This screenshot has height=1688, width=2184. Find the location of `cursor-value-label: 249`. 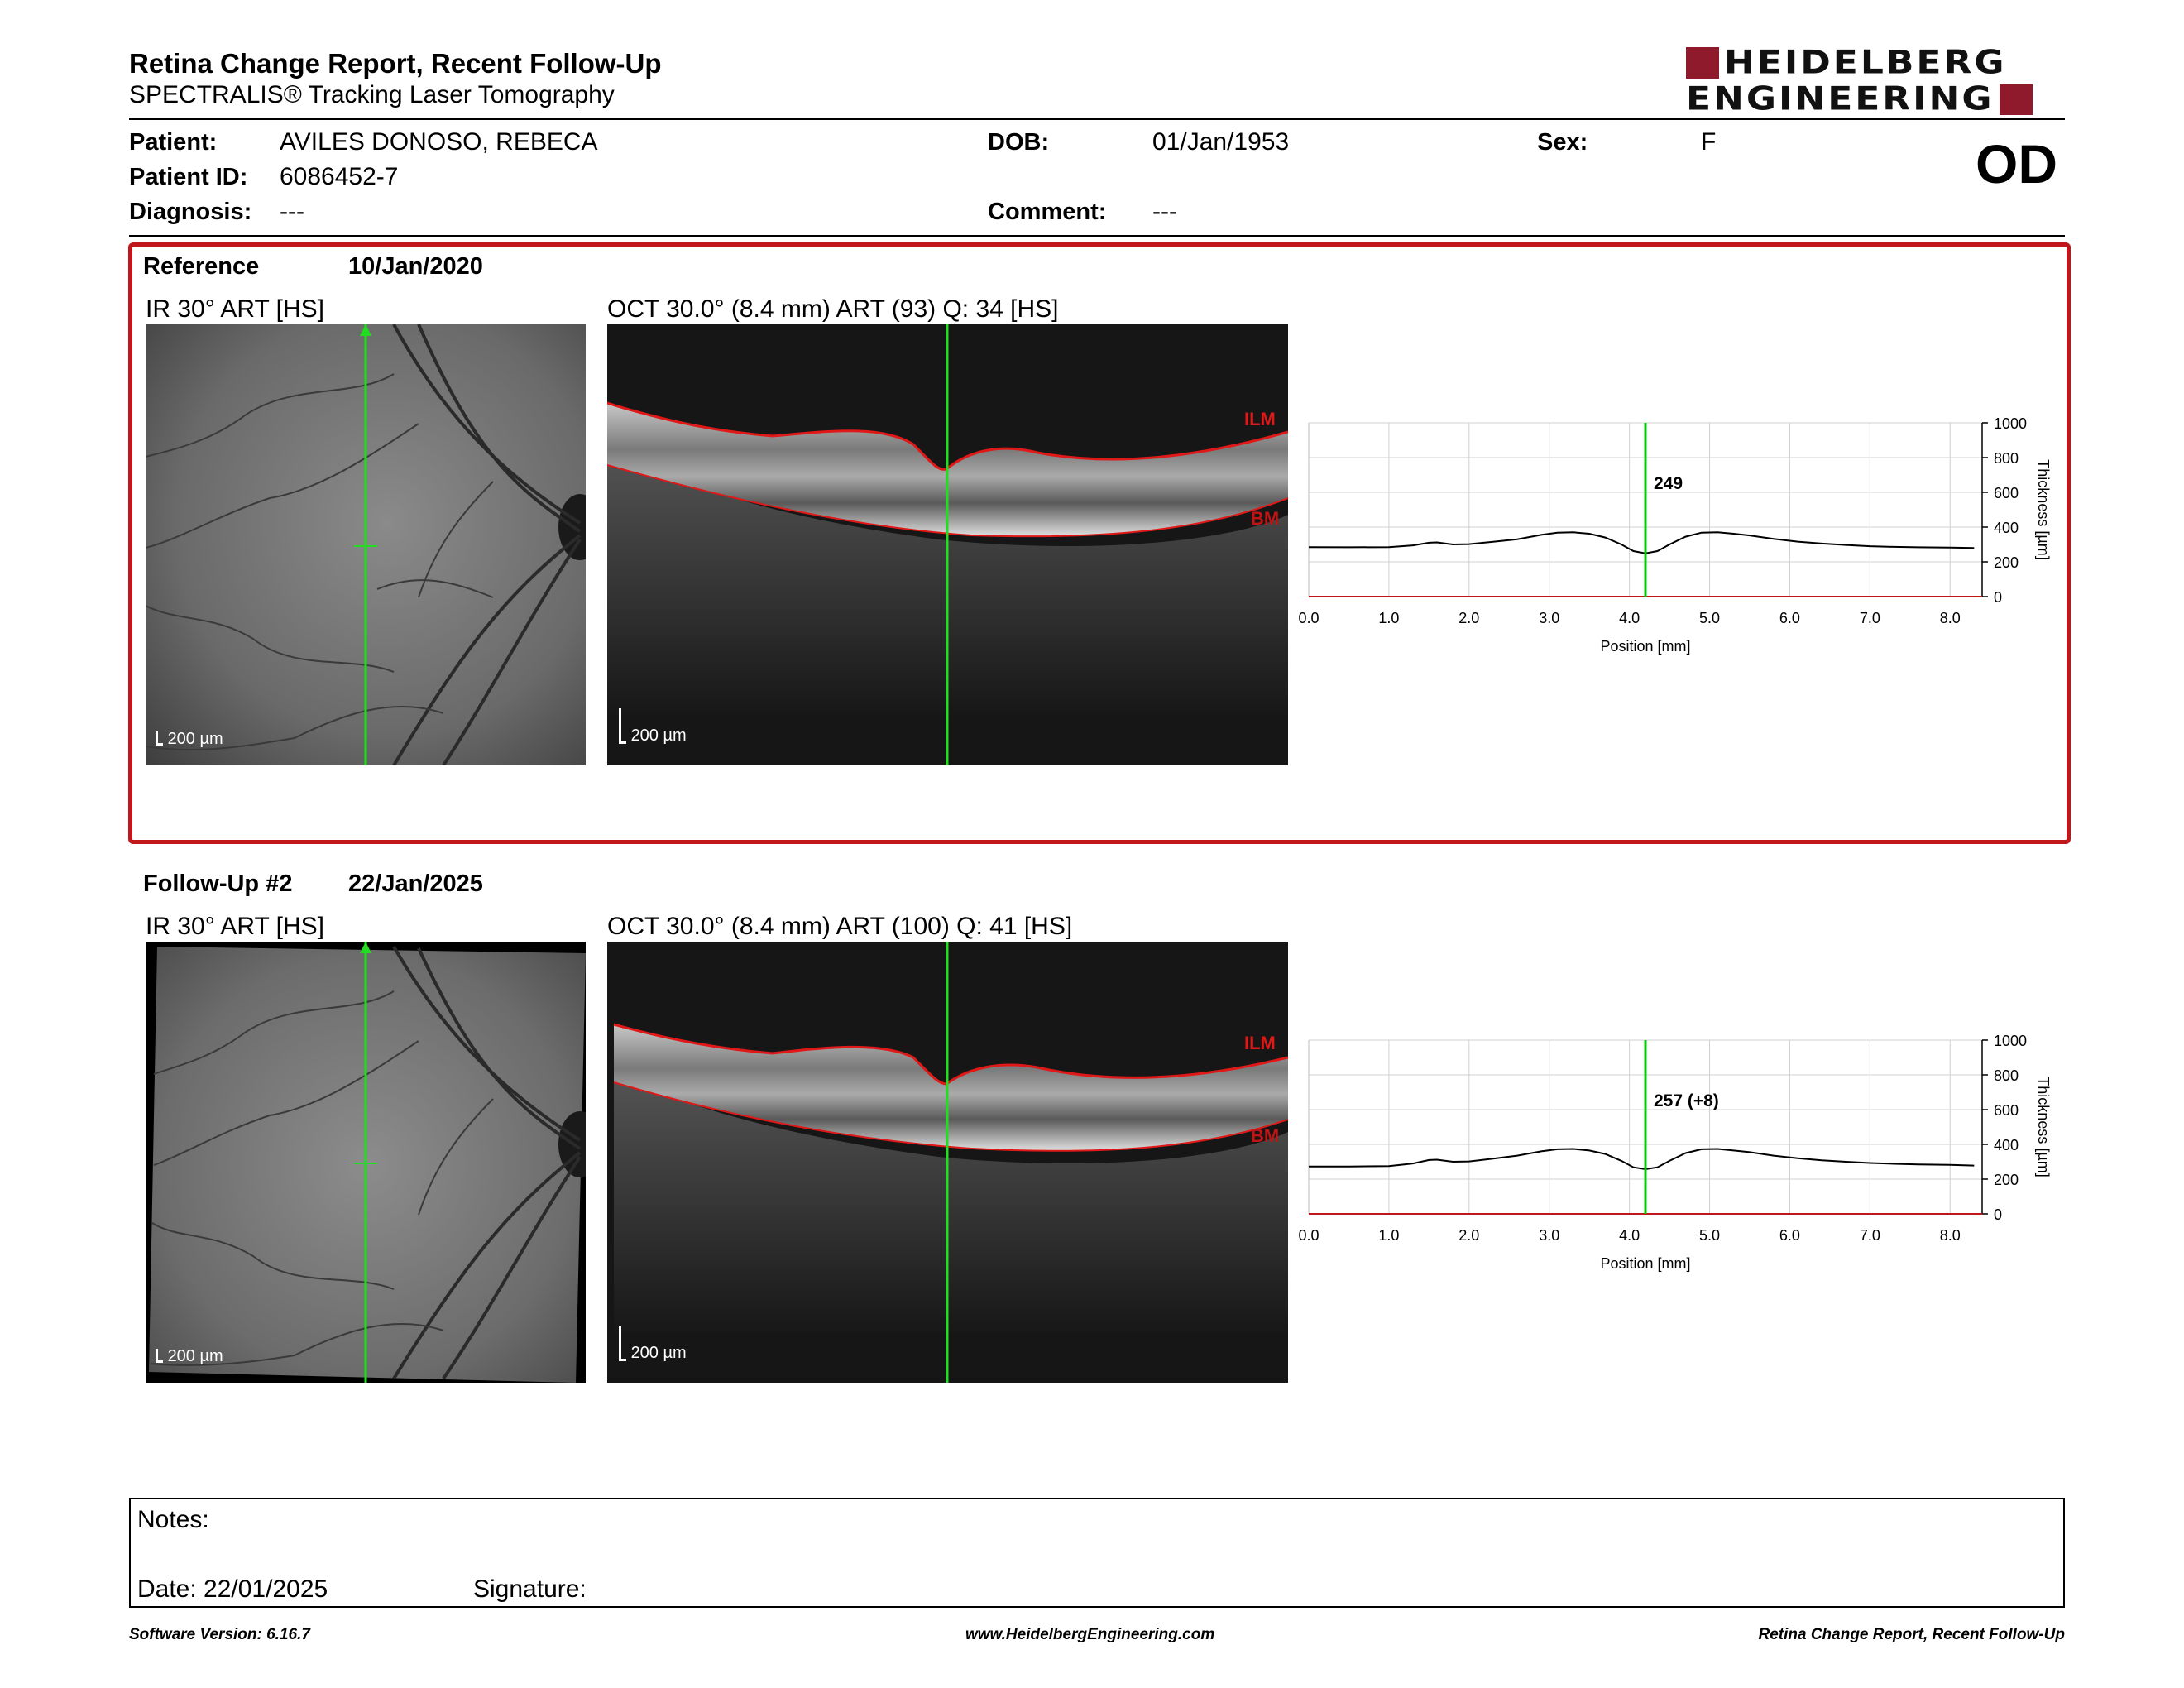

cursor-value-label: 249 is located at coordinates (1668, 483).